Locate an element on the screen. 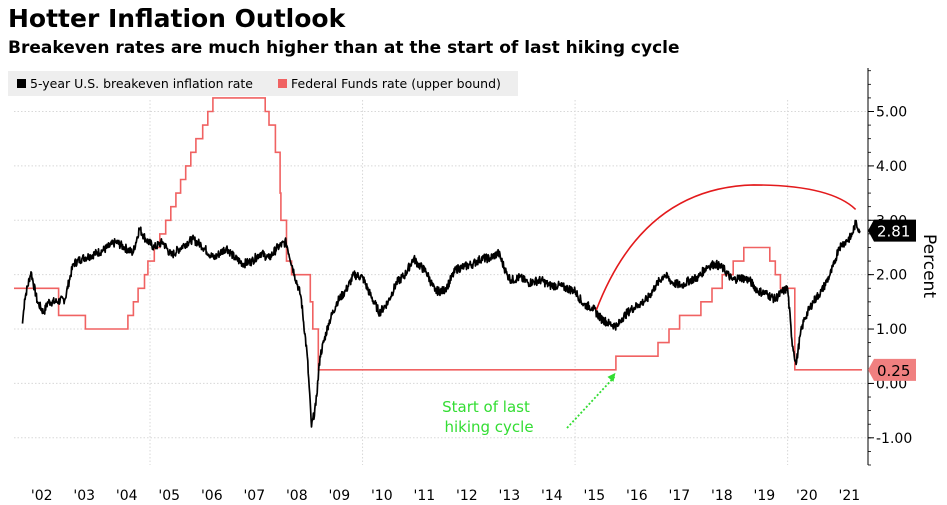 The height and width of the screenshot is (505, 947). annotation-arrow-head is located at coordinates (611, 377).